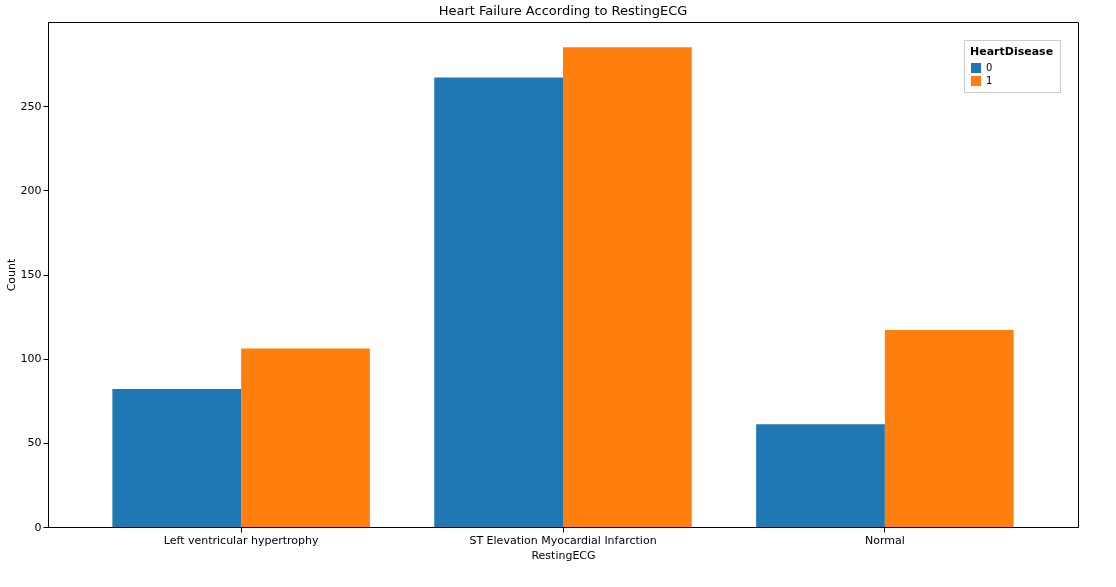 This screenshot has height=587, width=1116. I want to click on y-tick-label: 0, so click(38, 527).